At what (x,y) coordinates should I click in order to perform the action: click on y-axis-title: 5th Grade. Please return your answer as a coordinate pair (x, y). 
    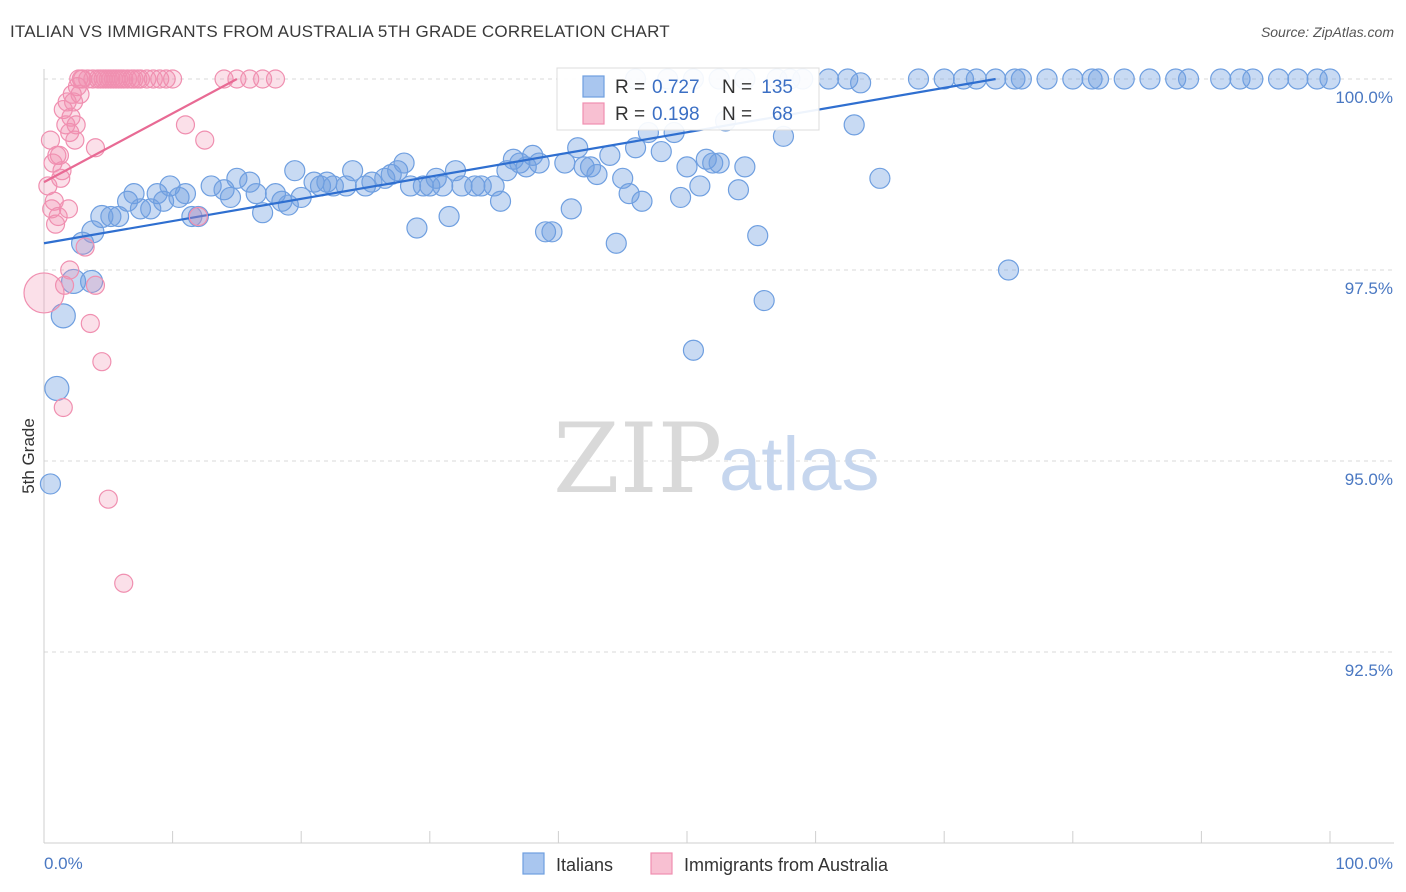
    Looking at the image, I should click on (28, 456).